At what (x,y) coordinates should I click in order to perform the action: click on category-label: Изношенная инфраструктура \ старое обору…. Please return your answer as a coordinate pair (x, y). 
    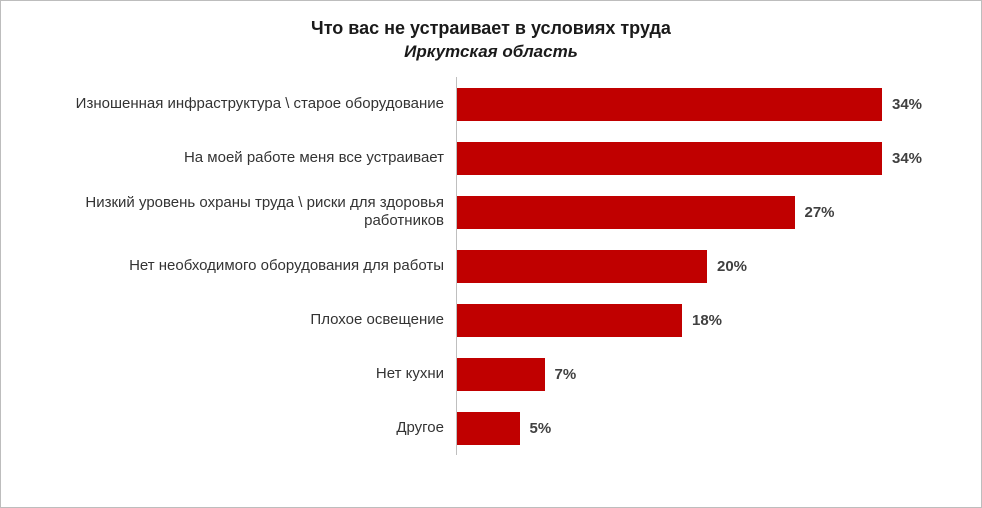
    Looking at the image, I should click on (259, 103).